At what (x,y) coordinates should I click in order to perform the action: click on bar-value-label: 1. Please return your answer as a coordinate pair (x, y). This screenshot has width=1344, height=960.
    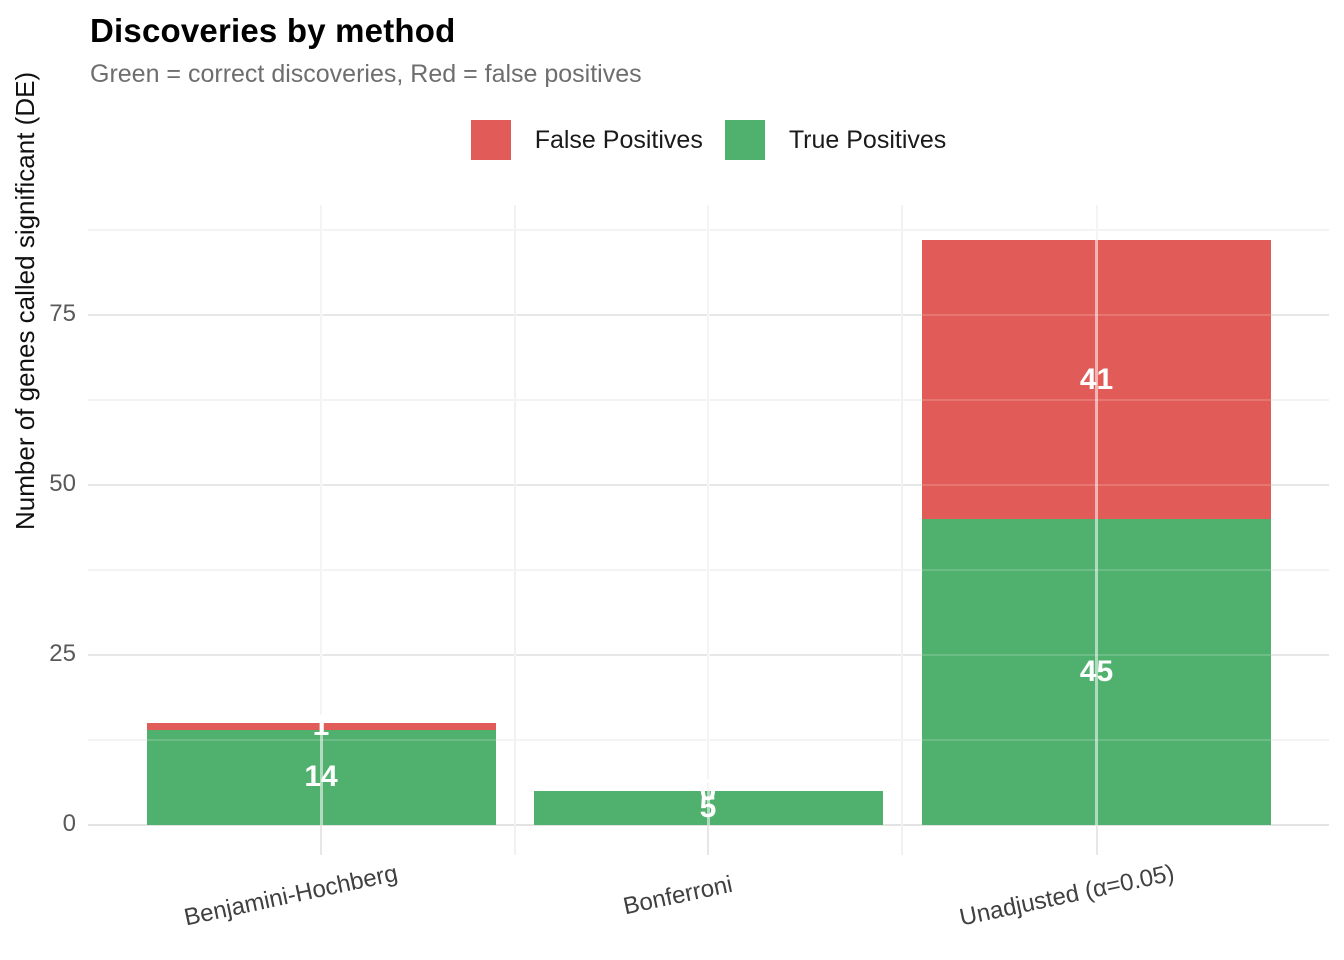
    Looking at the image, I should click on (321, 726).